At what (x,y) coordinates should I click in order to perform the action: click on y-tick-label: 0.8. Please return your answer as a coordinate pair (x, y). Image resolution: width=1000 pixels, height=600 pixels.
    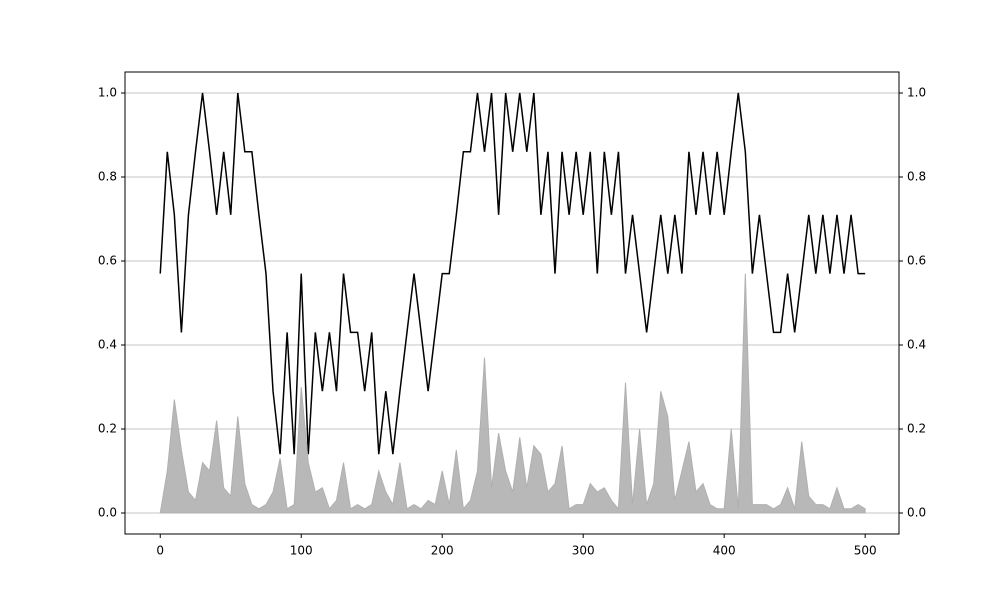
    Looking at the image, I should click on (107, 177).